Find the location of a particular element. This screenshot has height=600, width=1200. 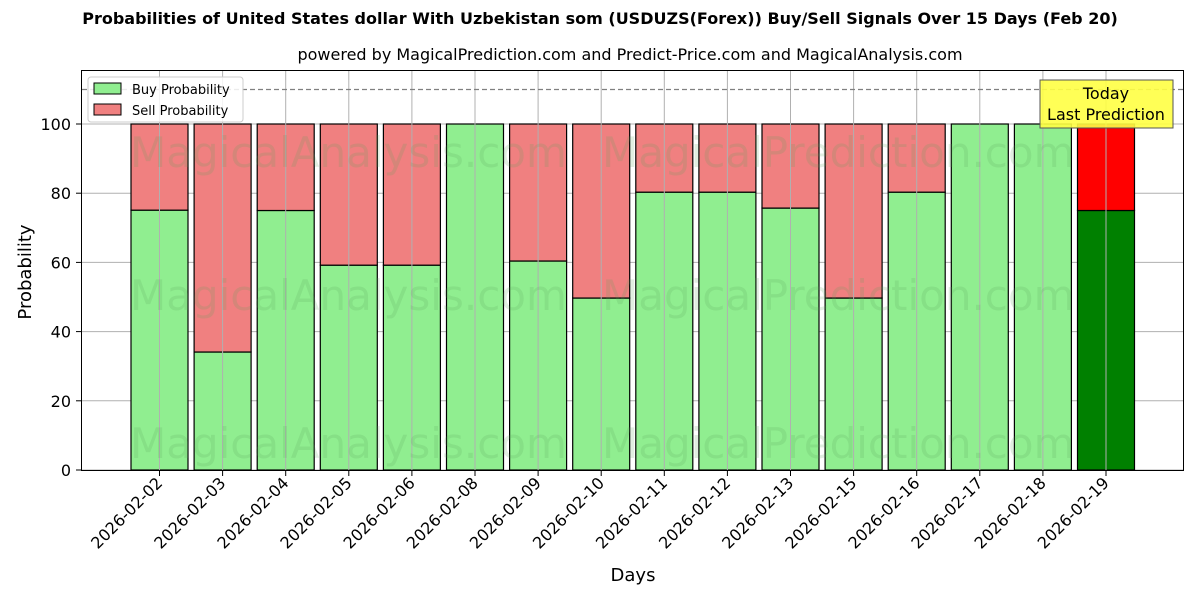

y-tick-label: 60 is located at coordinates (61, 262).